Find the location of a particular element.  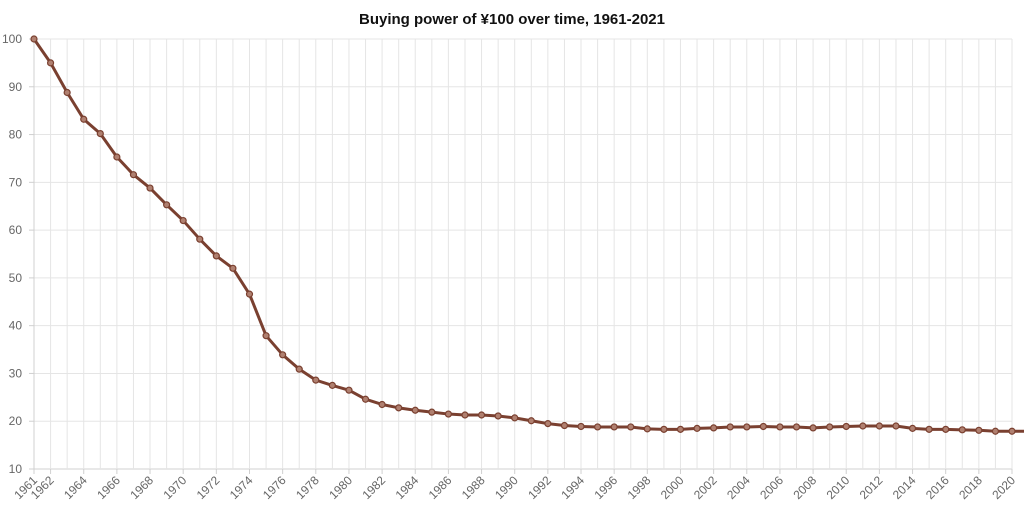

y-tick-label: 40 is located at coordinates (16, 326).